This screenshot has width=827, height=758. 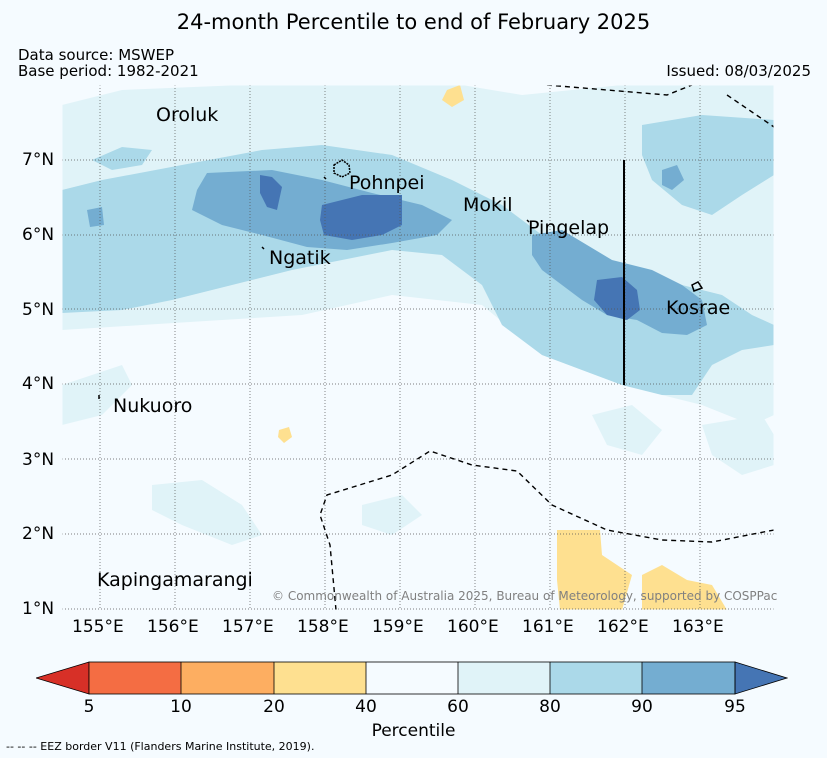 I want to click on place-kosrae: Kosrae, so click(x=698, y=308).